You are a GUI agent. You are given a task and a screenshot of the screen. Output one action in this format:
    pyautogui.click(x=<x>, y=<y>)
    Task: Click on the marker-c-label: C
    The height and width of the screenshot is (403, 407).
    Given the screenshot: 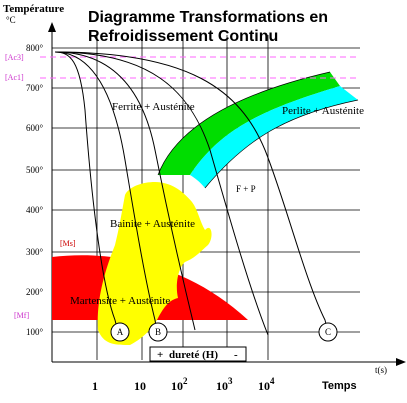 What is the action you would take?
    pyautogui.click(x=328, y=332)
    